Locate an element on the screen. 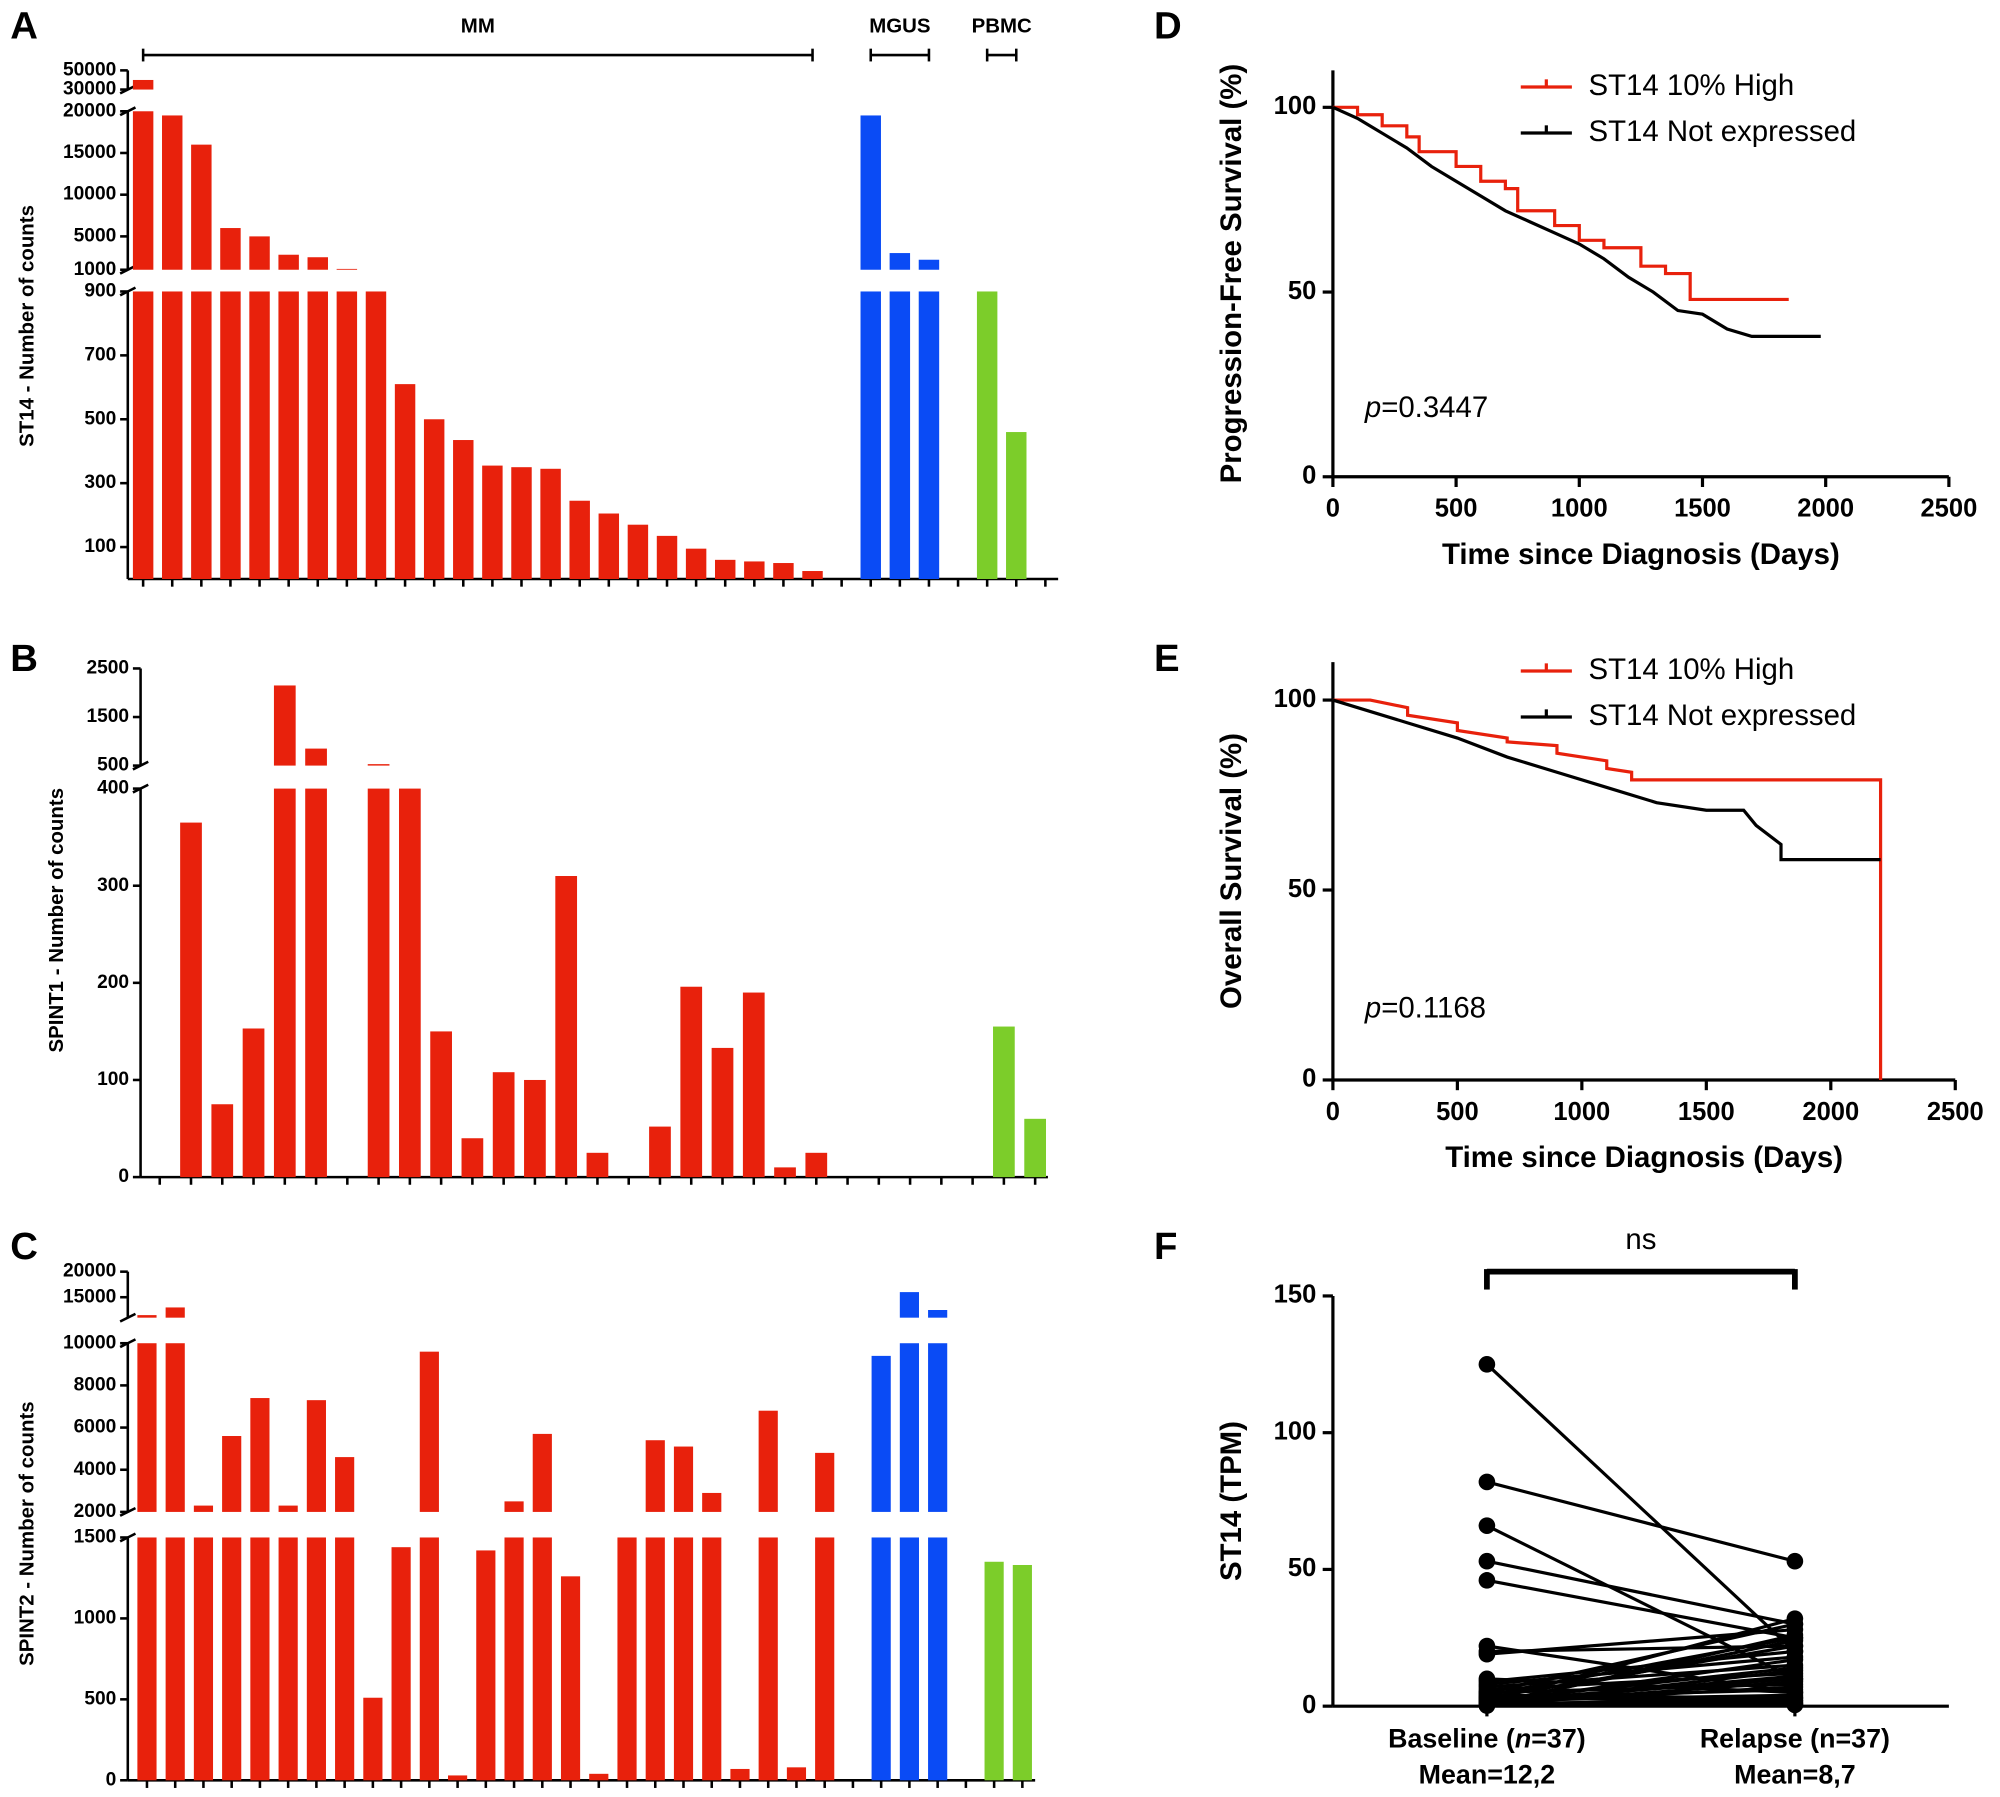 This screenshot has height=1797, width=2000. annotation: p=0.1168 is located at coordinates (1425, 1007).